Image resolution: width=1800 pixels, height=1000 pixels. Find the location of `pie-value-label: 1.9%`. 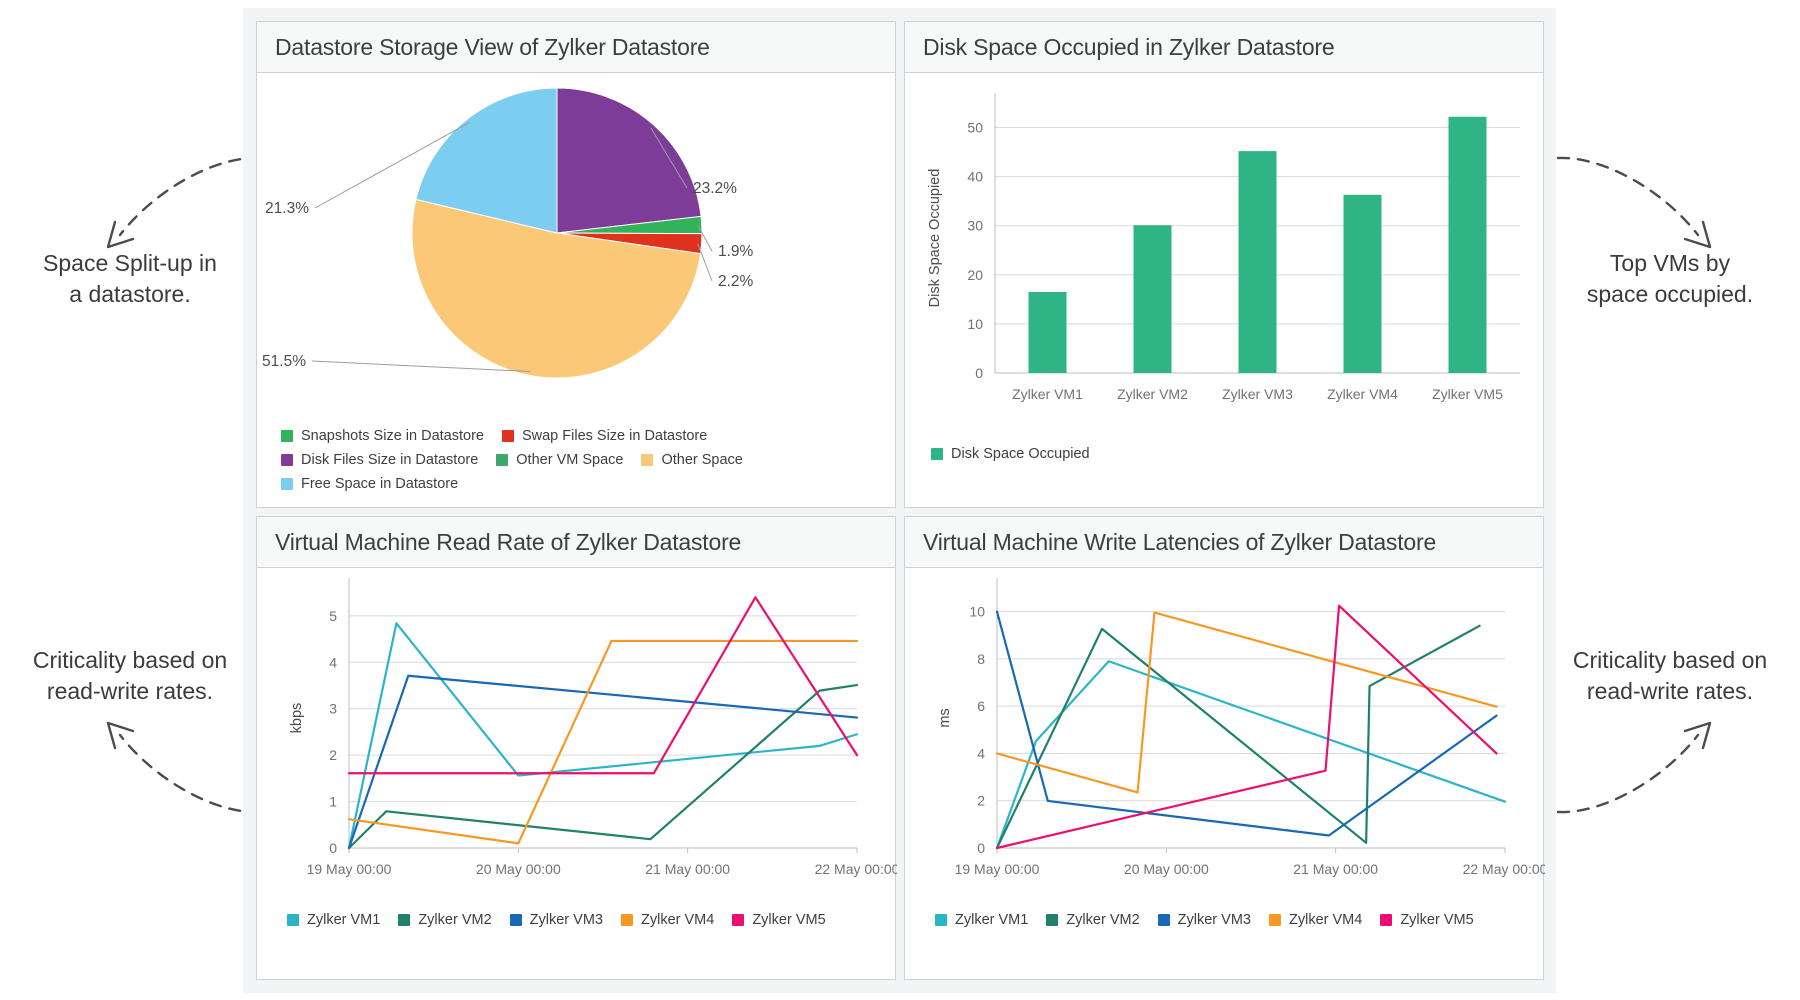

pie-value-label: 1.9% is located at coordinates (736, 251).